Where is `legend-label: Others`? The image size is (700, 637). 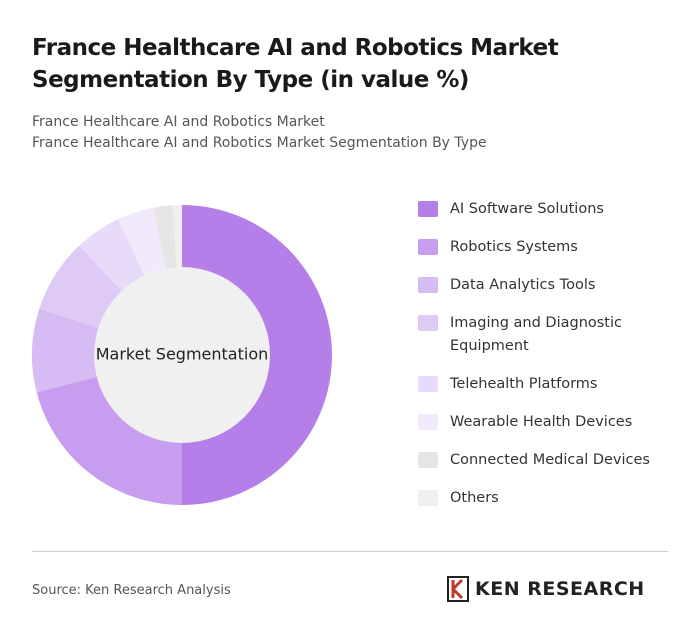 legend-label: Others is located at coordinates (474, 498).